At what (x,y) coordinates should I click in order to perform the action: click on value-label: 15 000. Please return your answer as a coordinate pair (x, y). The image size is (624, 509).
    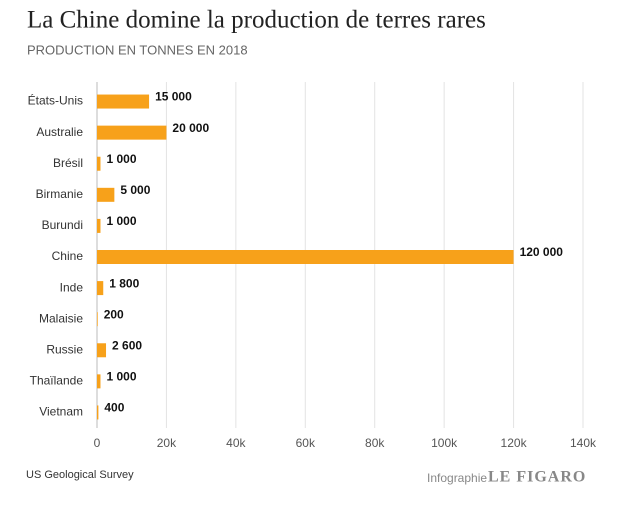
    Looking at the image, I should click on (173, 97).